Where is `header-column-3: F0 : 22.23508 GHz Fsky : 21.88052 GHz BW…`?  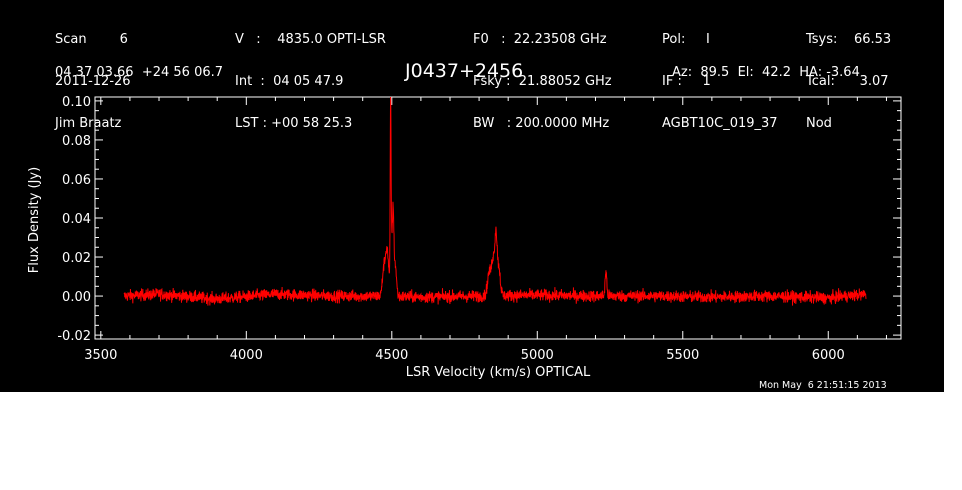
header-column-3: F0 : 22.23508 GHz Fsky : 21.88052 GHz BW… is located at coordinates (542, 82).